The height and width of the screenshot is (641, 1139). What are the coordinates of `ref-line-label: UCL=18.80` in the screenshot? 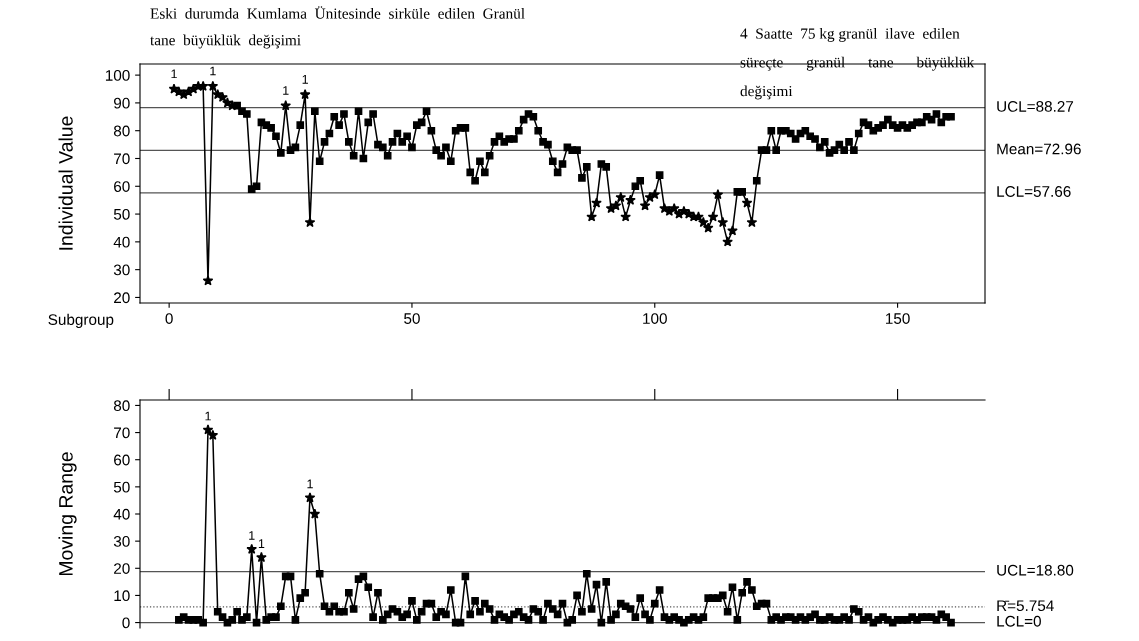 It's located at (1035, 570).